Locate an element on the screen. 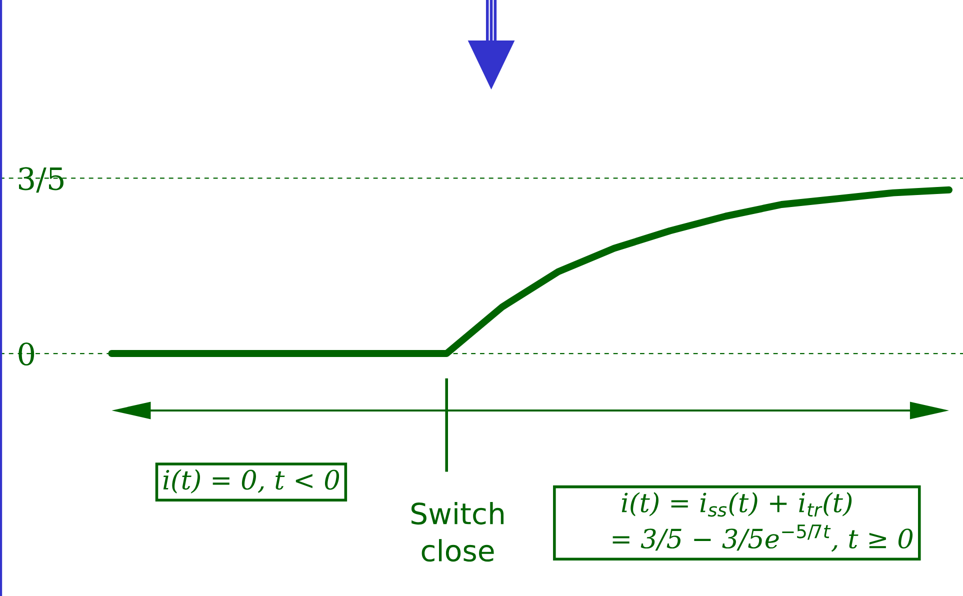 Image resolution: width=963 pixels, height=596 pixels. annotation: i(t) = 0, t < 0 is located at coordinates (251, 481).